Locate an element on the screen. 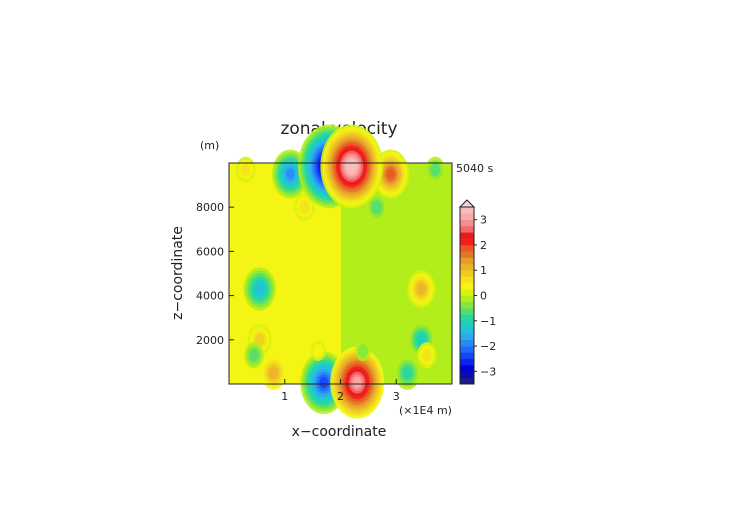 Image resolution: width=752 pixels, height=532 pixels. y-axis-ticks: 2000 4000 6000 8000 is located at coordinates (215, 274).